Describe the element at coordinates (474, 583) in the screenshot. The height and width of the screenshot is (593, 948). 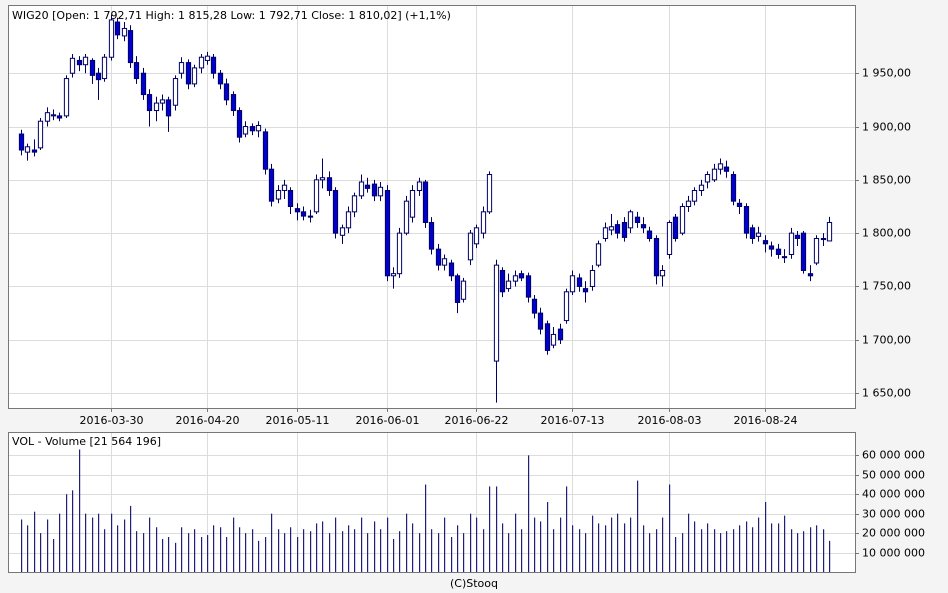
I see `footer: (C)Stooq` at that location.